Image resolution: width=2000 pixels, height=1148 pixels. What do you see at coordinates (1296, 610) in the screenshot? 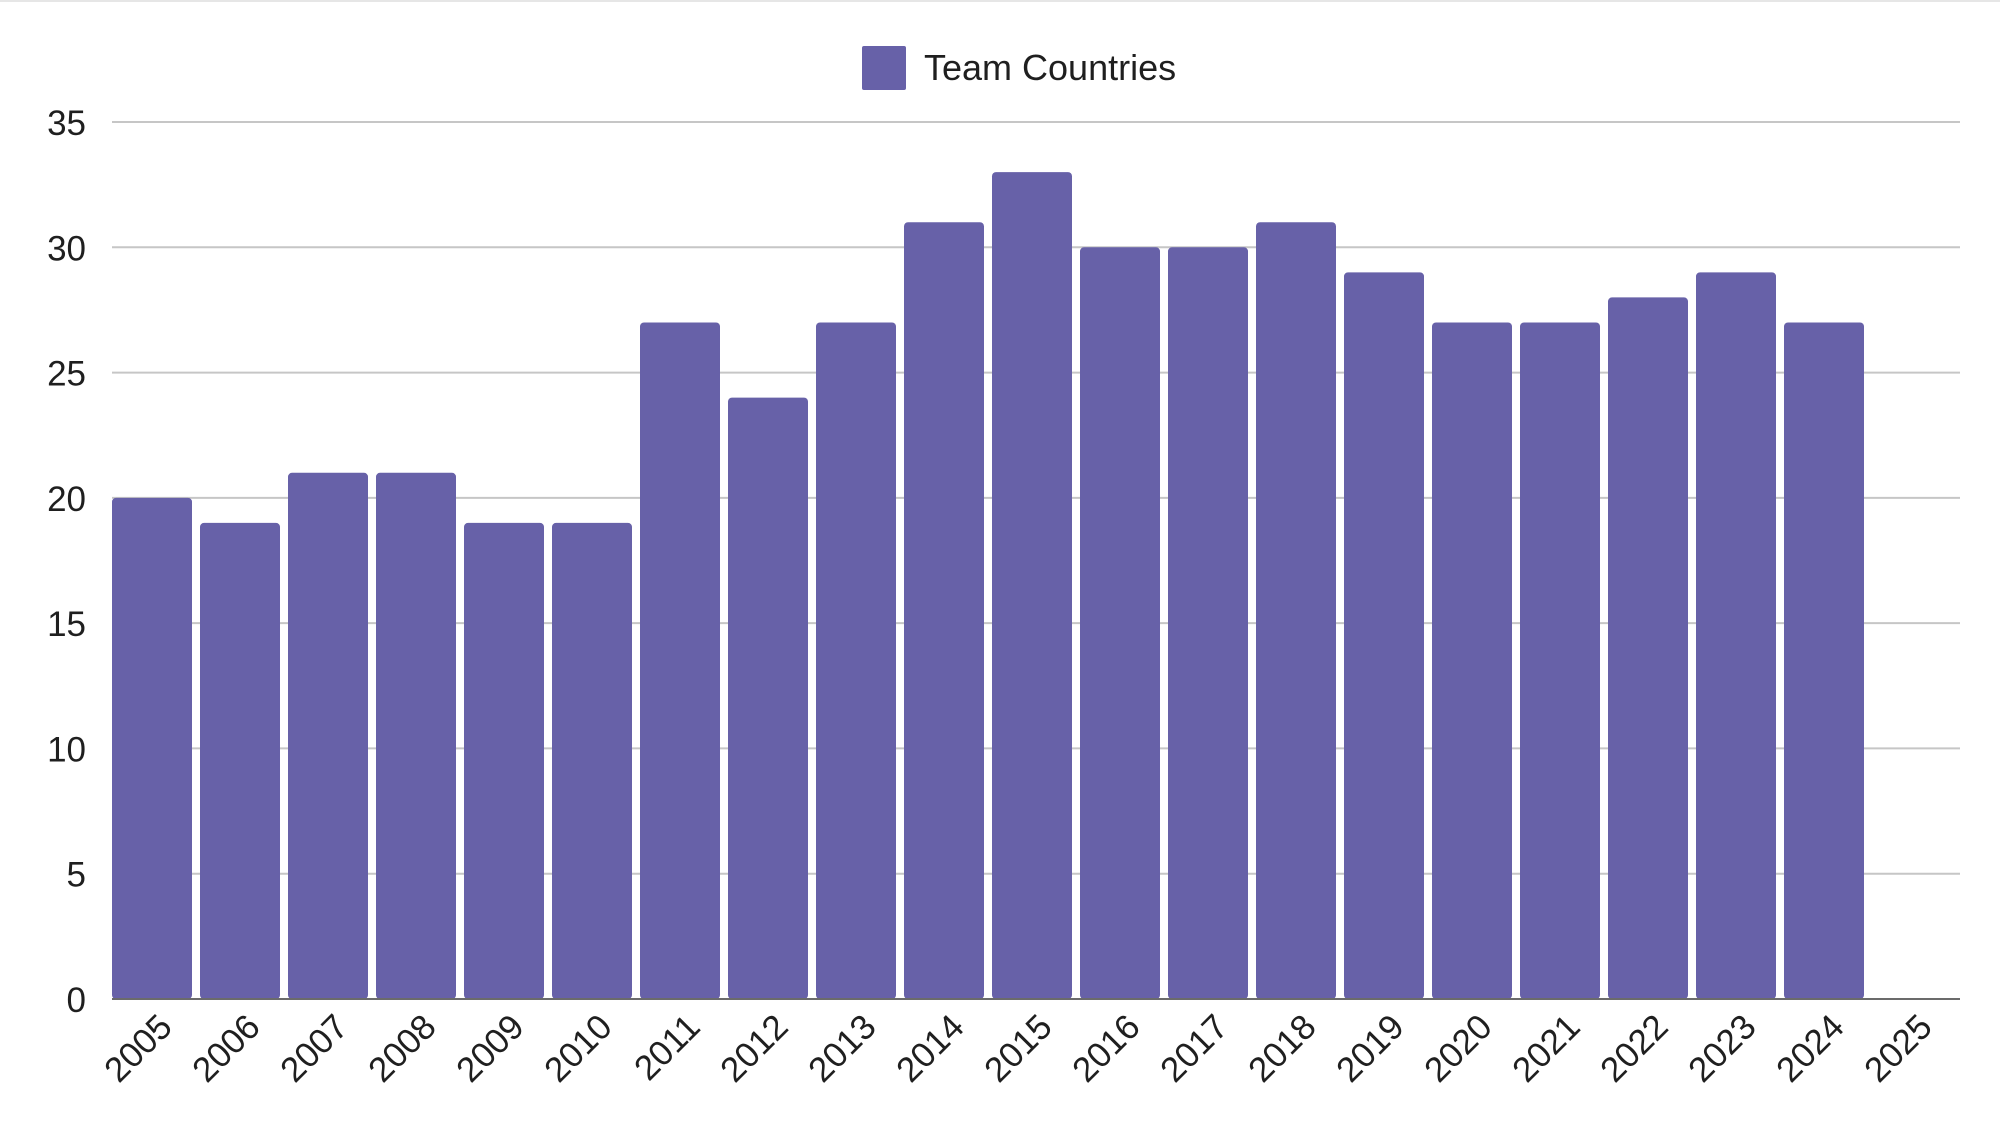
I see `bar-2018` at bounding box center [1296, 610].